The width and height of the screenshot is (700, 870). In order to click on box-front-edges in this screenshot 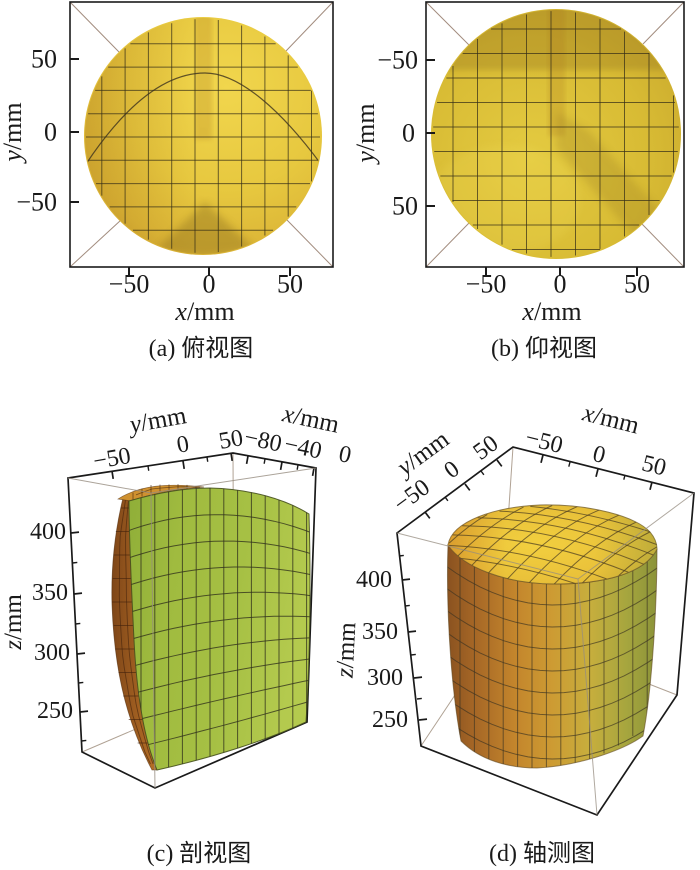, I will do `click(192, 628)`.